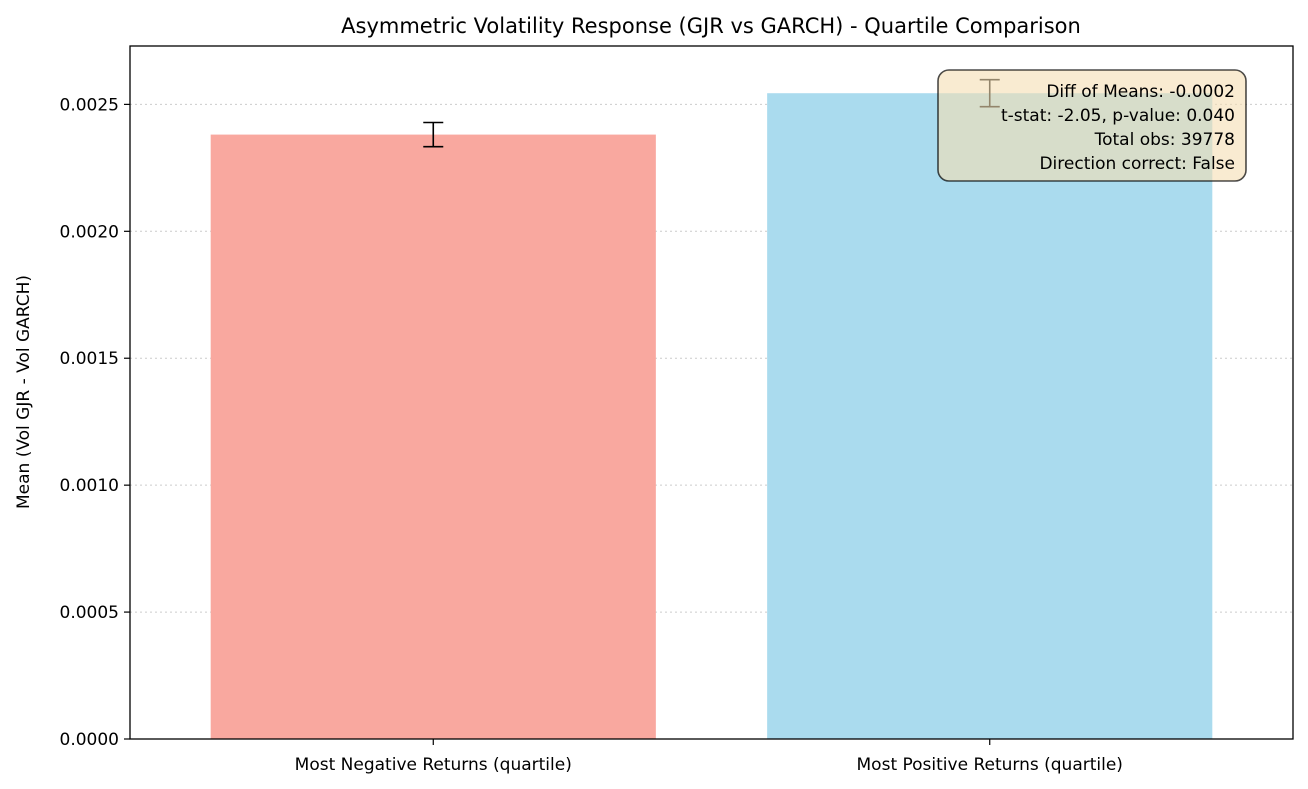 The image size is (1308, 789). I want to click on annotation-line: Total obs: 39778, so click(1164, 140).